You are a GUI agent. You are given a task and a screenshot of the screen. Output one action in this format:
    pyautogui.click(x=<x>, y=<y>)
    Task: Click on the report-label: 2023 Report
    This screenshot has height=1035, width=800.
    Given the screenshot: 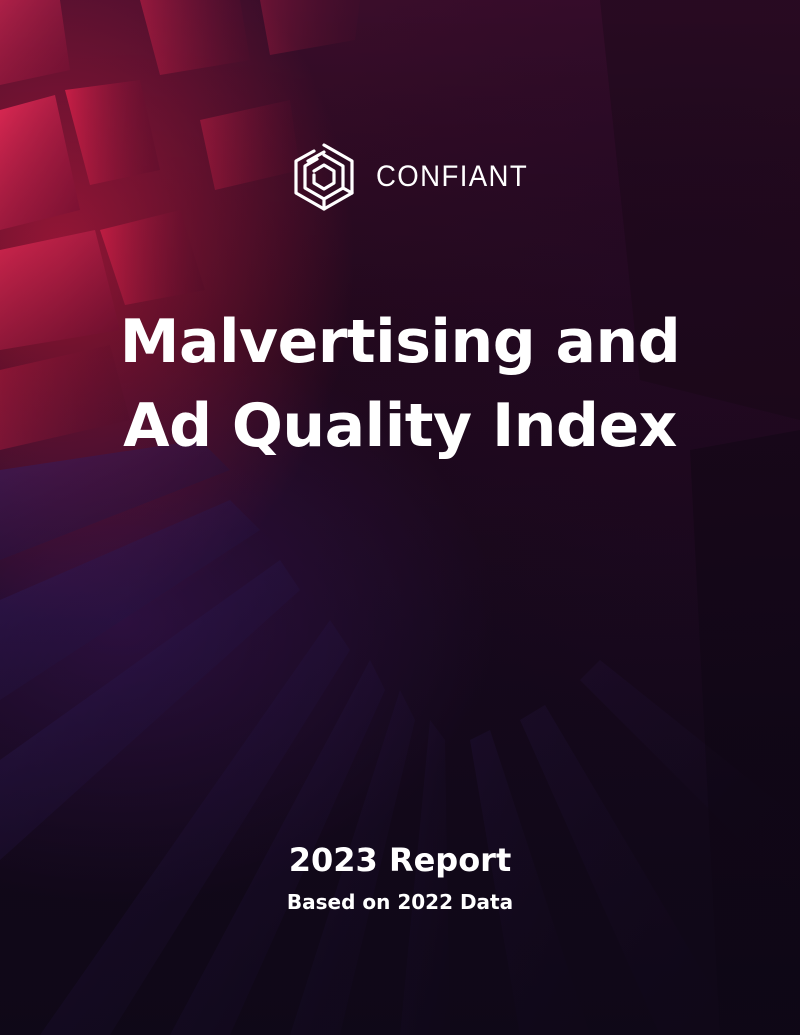 What is the action you would take?
    pyautogui.click(x=400, y=860)
    